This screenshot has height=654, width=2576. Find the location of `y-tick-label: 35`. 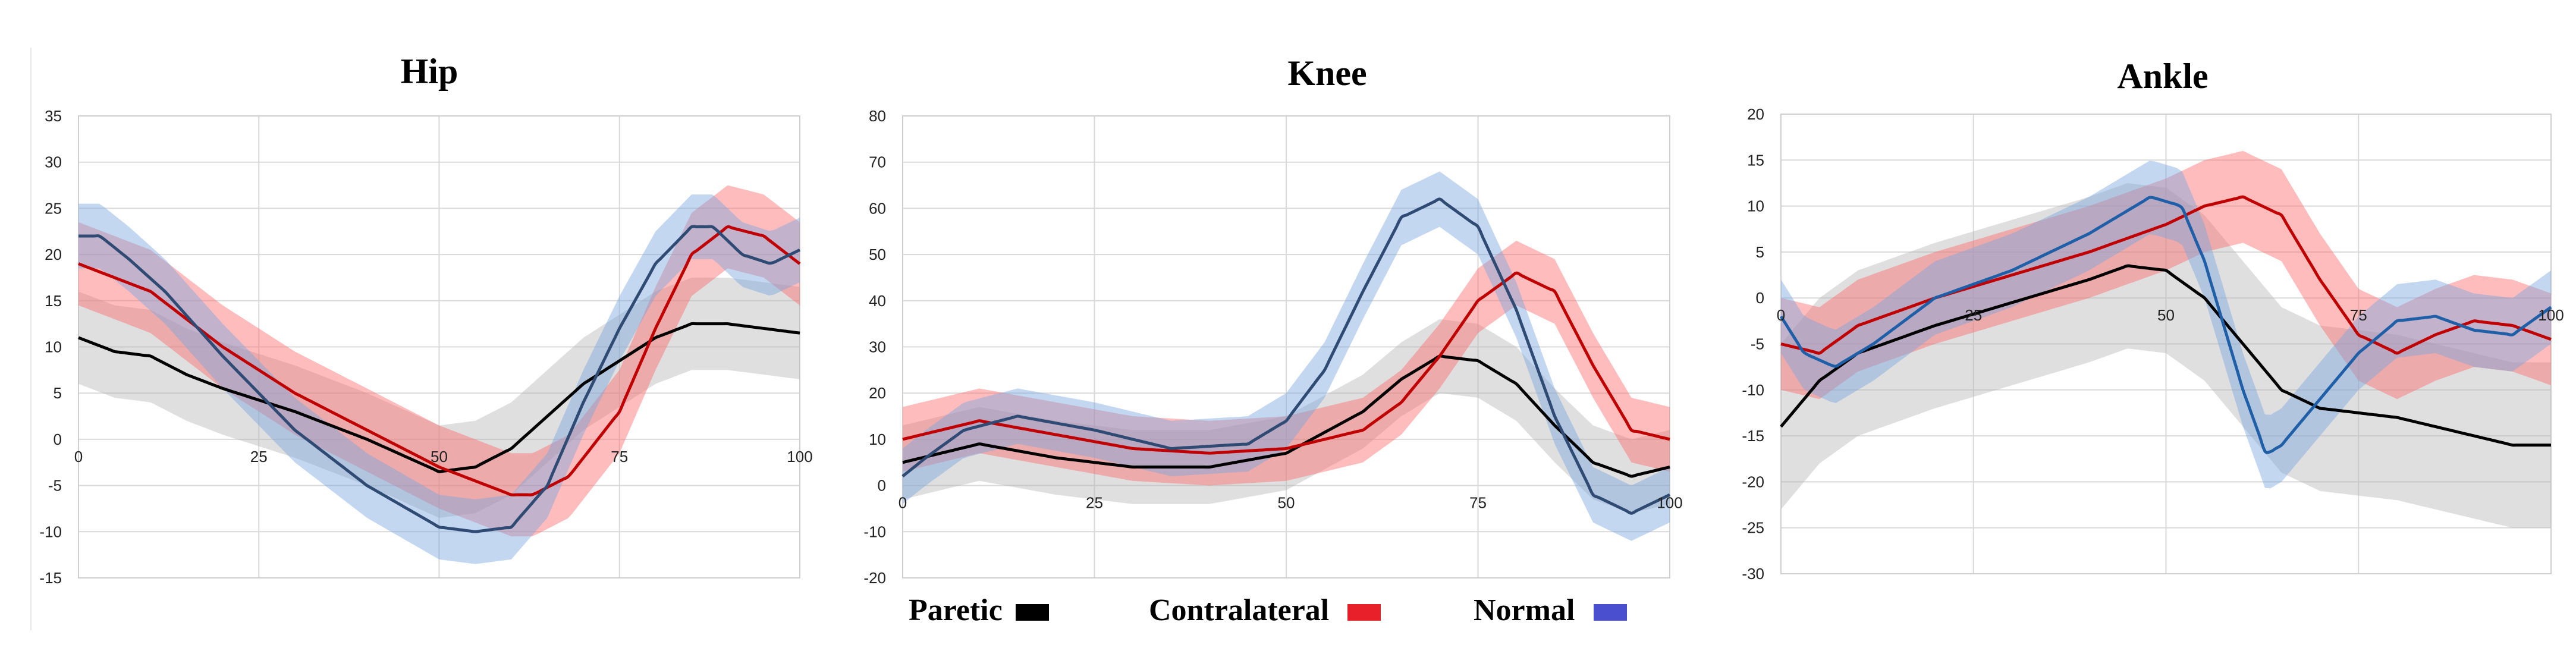

y-tick-label: 35 is located at coordinates (53, 116).